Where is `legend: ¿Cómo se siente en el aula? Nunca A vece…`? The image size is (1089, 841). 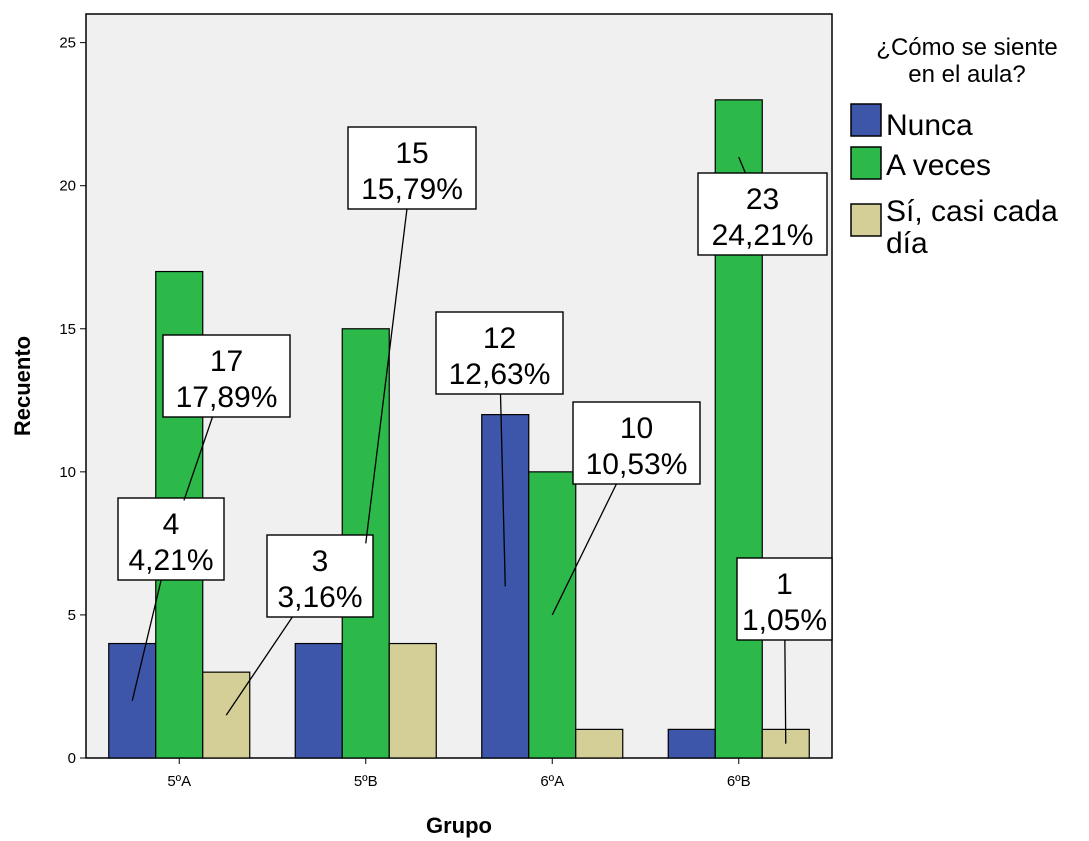
legend: ¿Cómo se siente en el aula? Nunca A vece… is located at coordinates (954, 147).